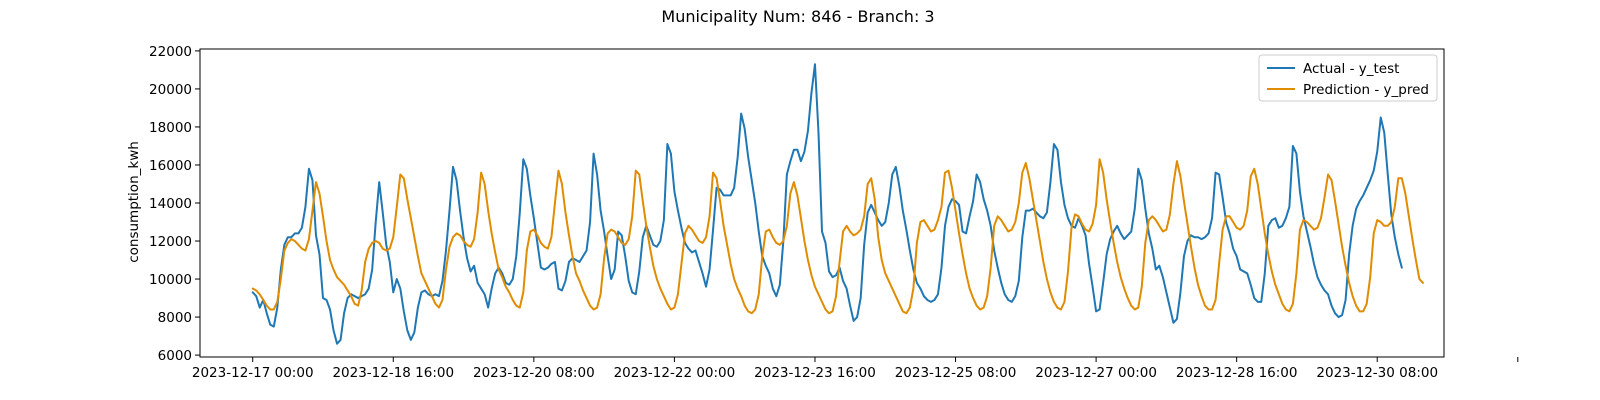  What do you see at coordinates (1096, 373) in the screenshot?
I see `x-tick-label: 2023-12-27 00:00` at bounding box center [1096, 373].